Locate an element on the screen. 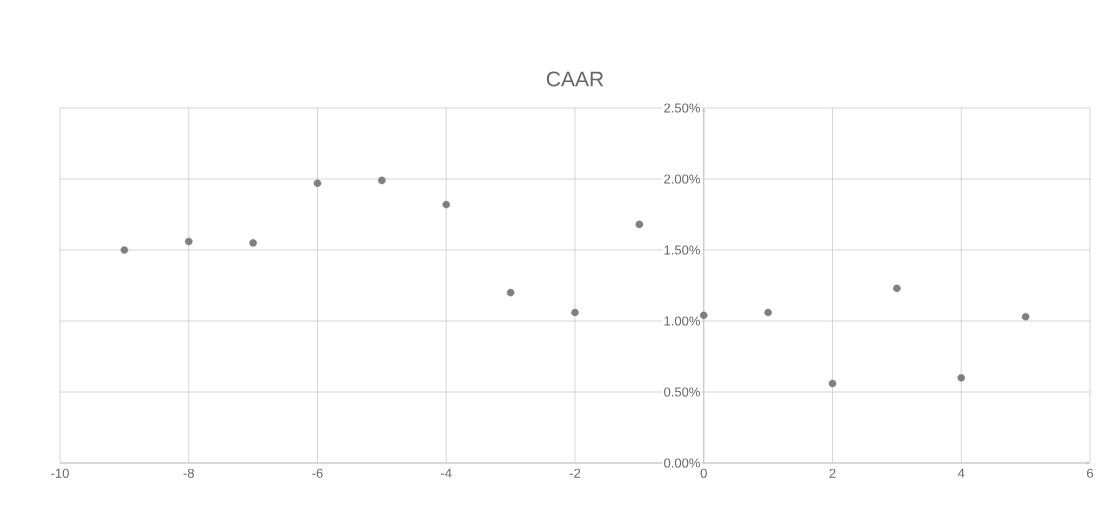  x-tick-label: -6 is located at coordinates (317, 473).